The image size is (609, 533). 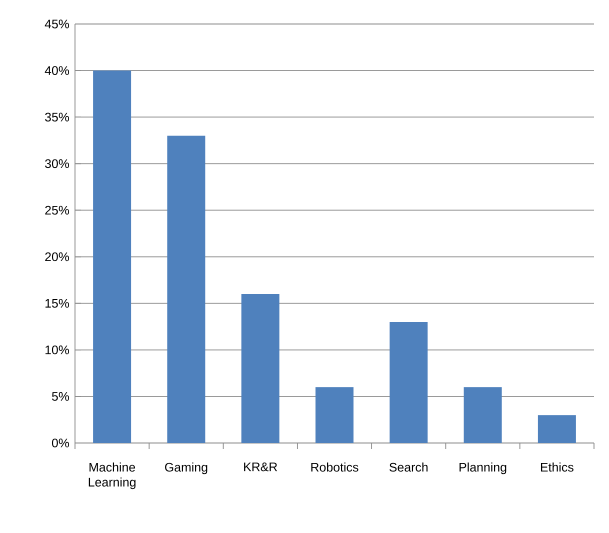 I want to click on x-tick-label: Planning, so click(x=483, y=468).